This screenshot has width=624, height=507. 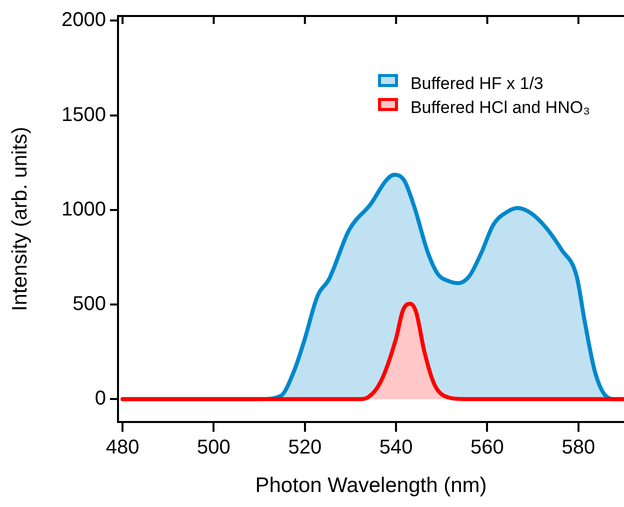 What do you see at coordinates (477, 83) in the screenshot?
I see `legend-label: Buffered HF x 1/3` at bounding box center [477, 83].